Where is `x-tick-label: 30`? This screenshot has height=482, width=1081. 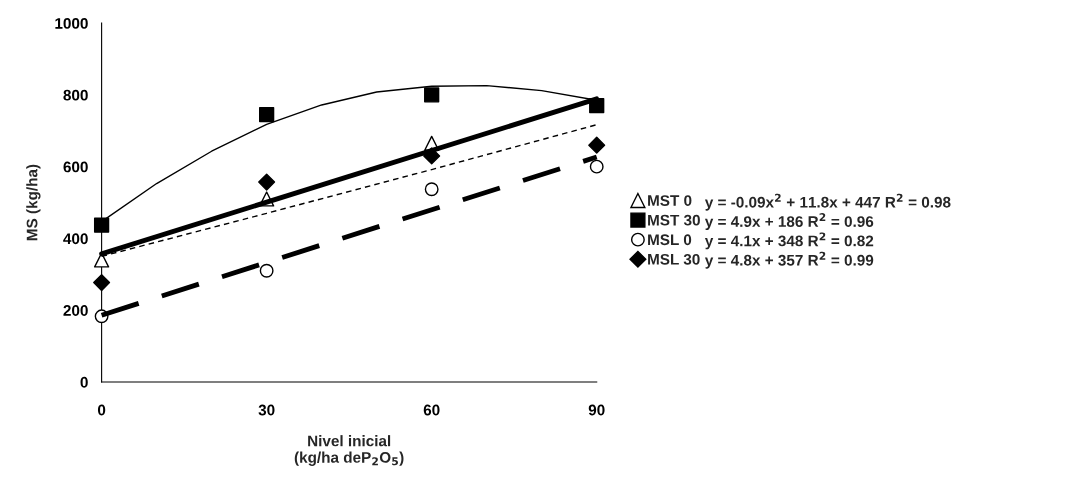
x-tick-label: 30 is located at coordinates (266, 410).